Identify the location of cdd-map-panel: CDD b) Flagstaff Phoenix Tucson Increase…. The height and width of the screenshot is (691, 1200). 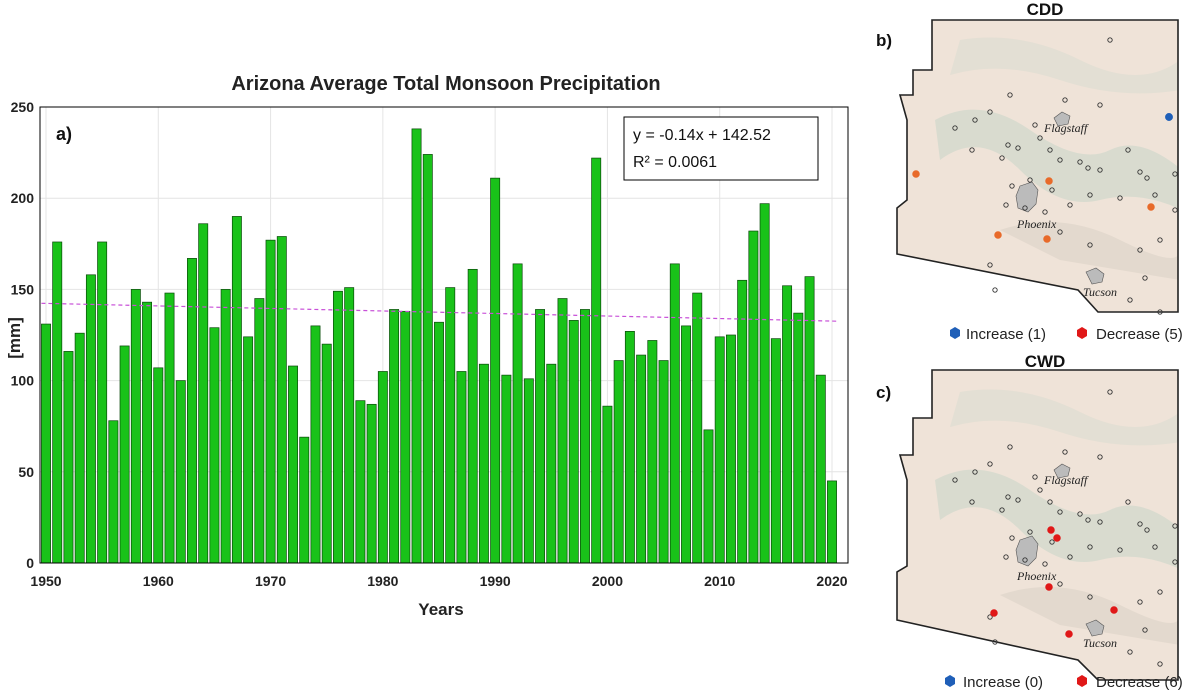
(1029, 171).